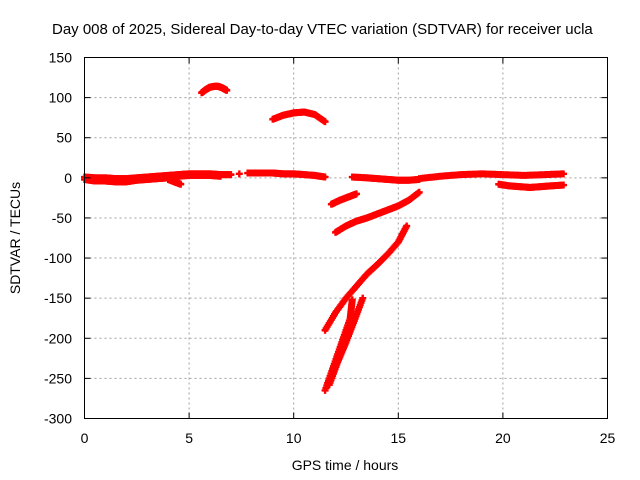 Image resolution: width=640 pixels, height=480 pixels. Describe the element at coordinates (608, 438) in the screenshot. I see `x-tick-label: 25` at that location.